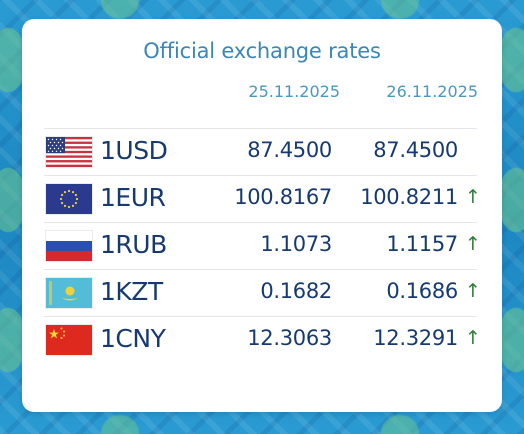 The image size is (524, 434). Describe the element at coordinates (133, 338) in the screenshot. I see `currency-code: 1CNY` at that location.